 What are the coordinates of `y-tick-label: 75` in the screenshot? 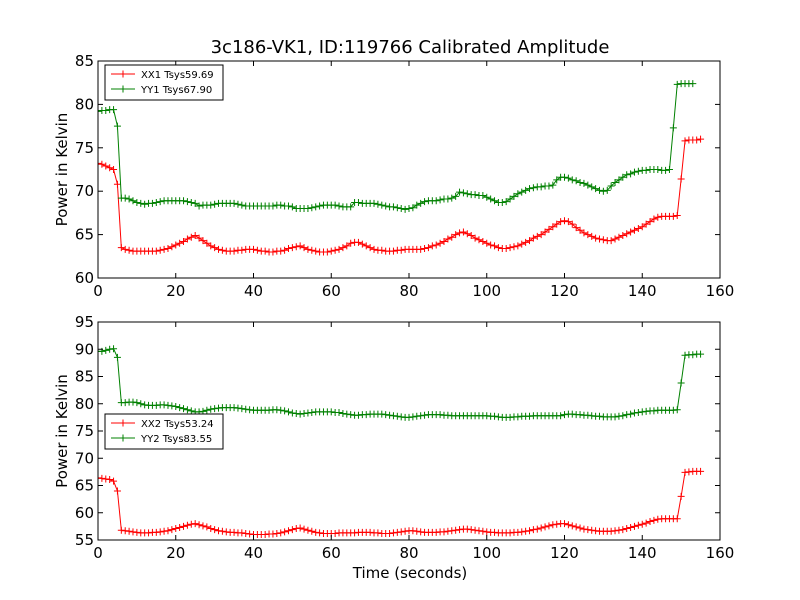 It's located at (84, 431).